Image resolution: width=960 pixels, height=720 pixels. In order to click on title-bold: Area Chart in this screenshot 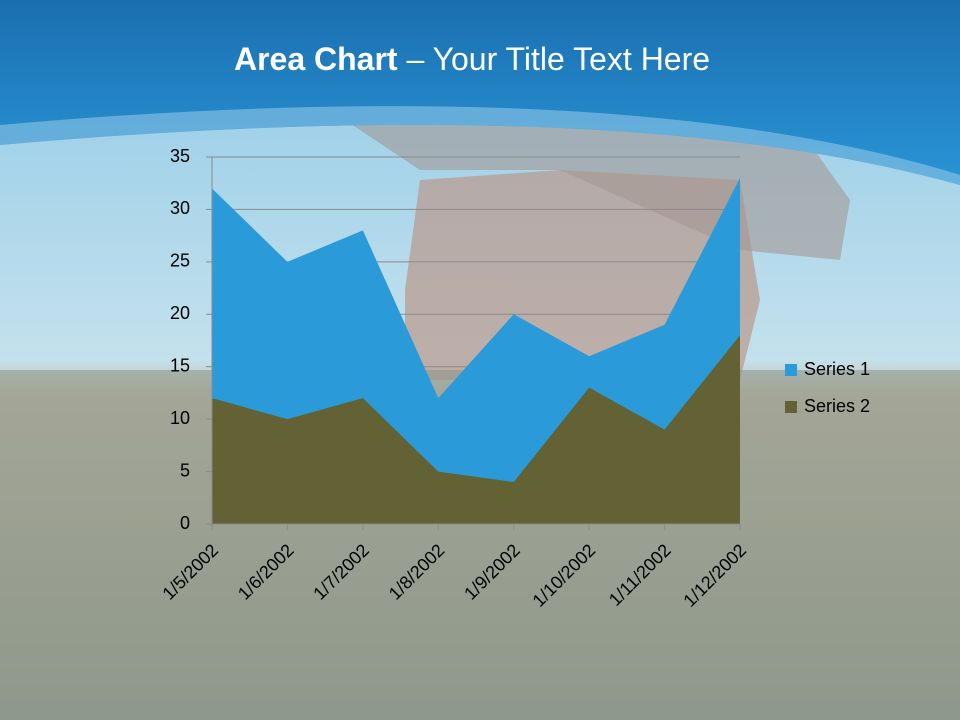, I will do `click(316, 59)`.